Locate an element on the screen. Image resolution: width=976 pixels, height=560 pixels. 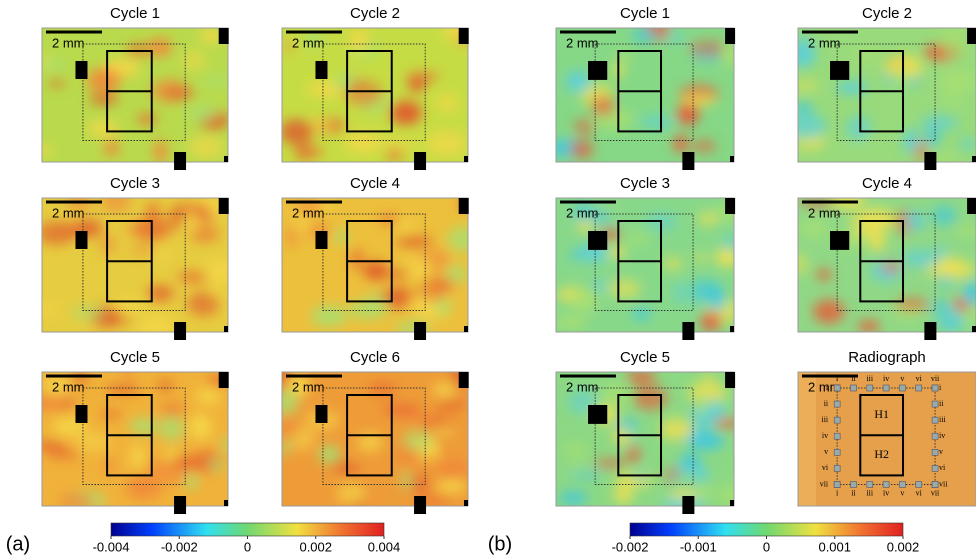
gauge-label: vii is located at coordinates (943, 483).